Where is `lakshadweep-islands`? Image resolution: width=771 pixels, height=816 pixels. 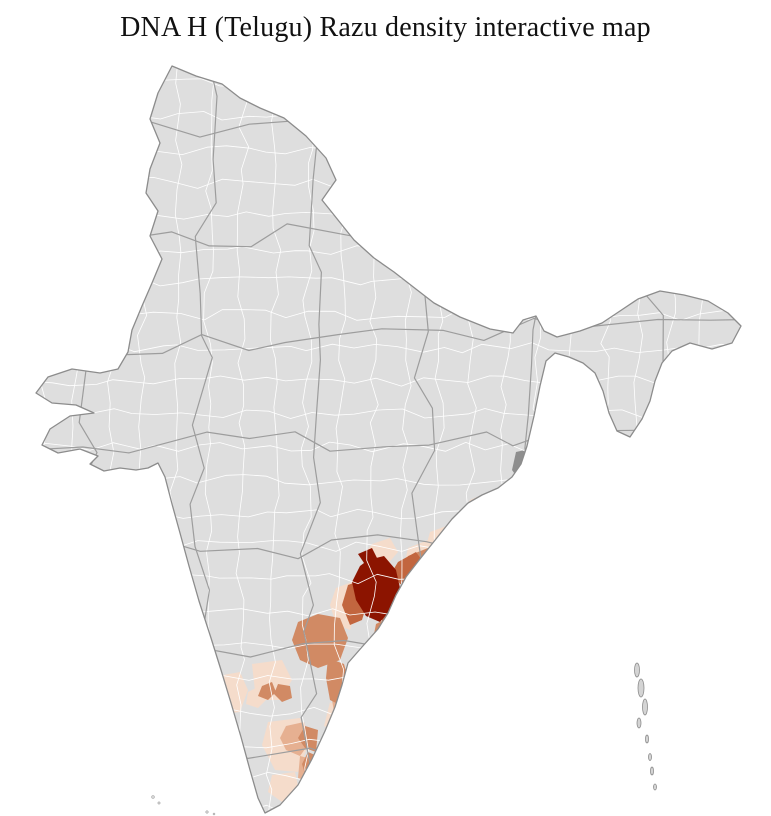 lakshadweep-islands is located at coordinates (183, 805).